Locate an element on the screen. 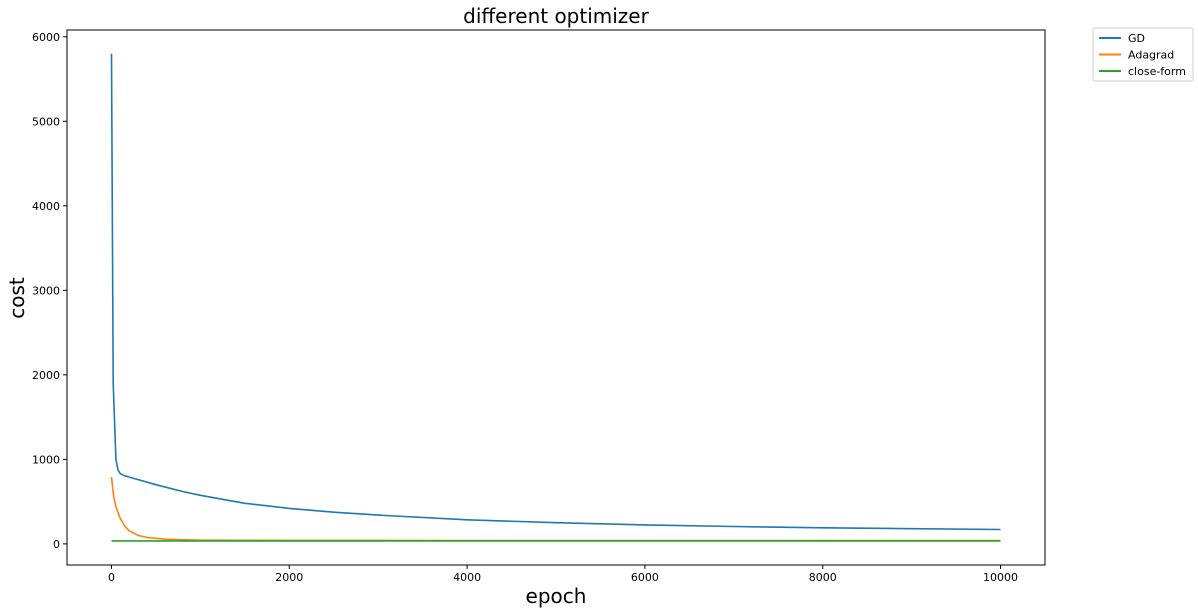 This screenshot has width=1198, height=613. x-tick-label: 0 is located at coordinates (111, 577).